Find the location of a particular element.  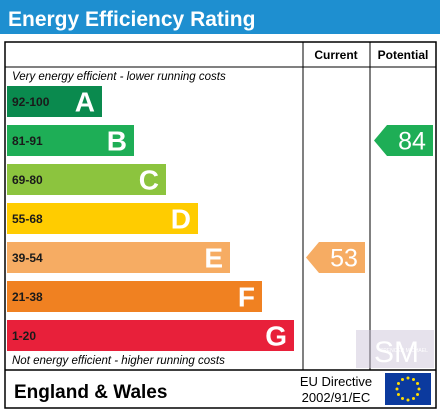

footer-region: England & Wales is located at coordinates (90, 392).